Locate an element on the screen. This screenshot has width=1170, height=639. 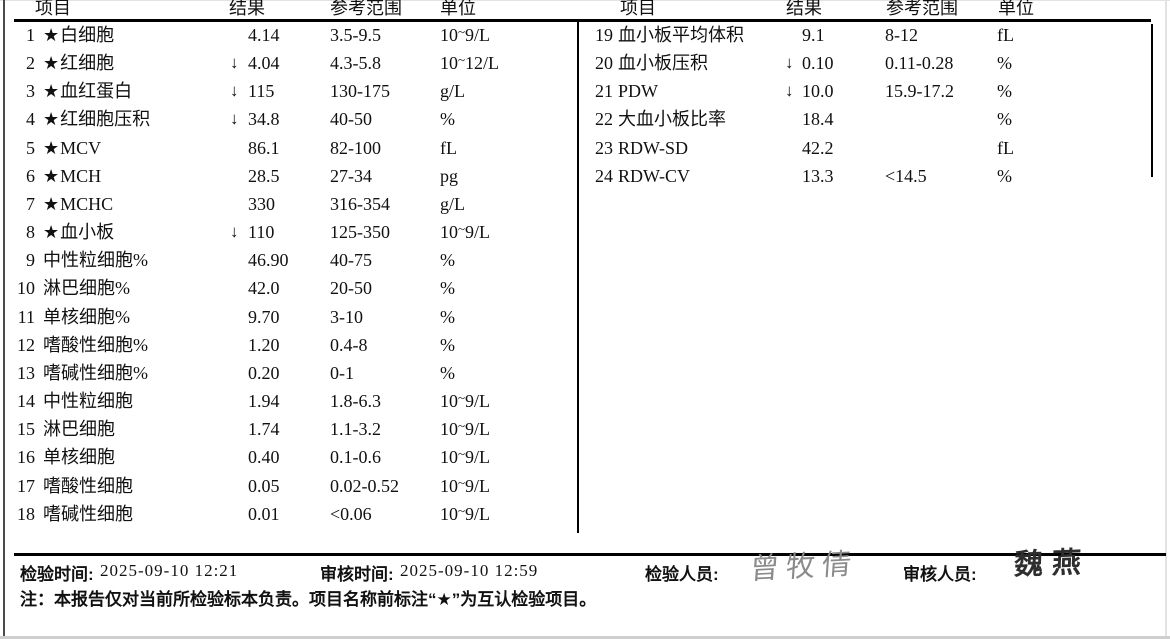
table-row: 4 ★红细胞压积 ↓ 34.8 40-50% is located at coordinates (293, 119).